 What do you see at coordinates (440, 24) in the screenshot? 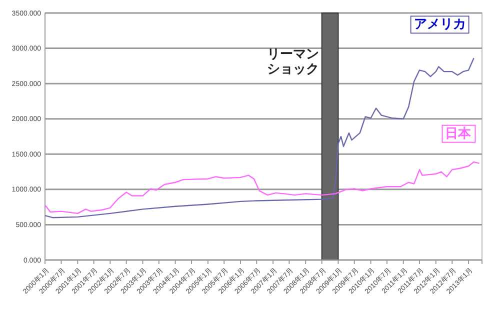
I see `text: アメリカ` at bounding box center [440, 24].